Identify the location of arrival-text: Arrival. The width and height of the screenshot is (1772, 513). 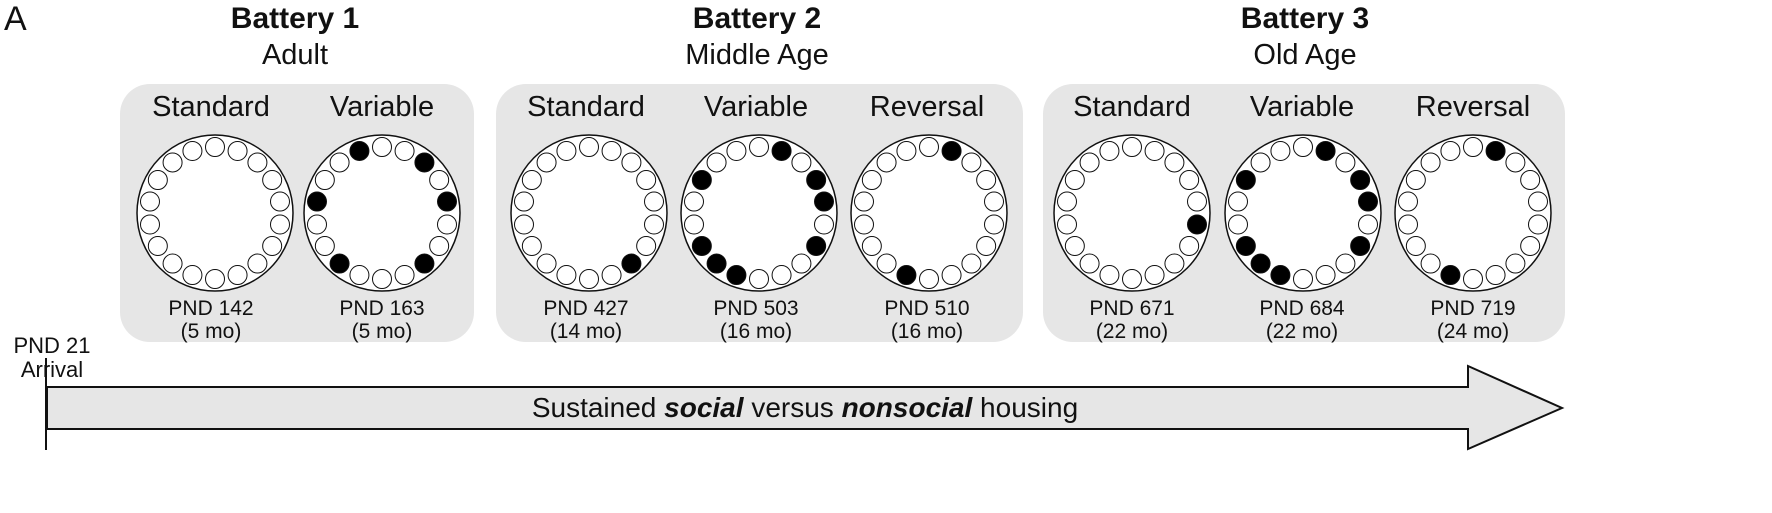
(52, 369).